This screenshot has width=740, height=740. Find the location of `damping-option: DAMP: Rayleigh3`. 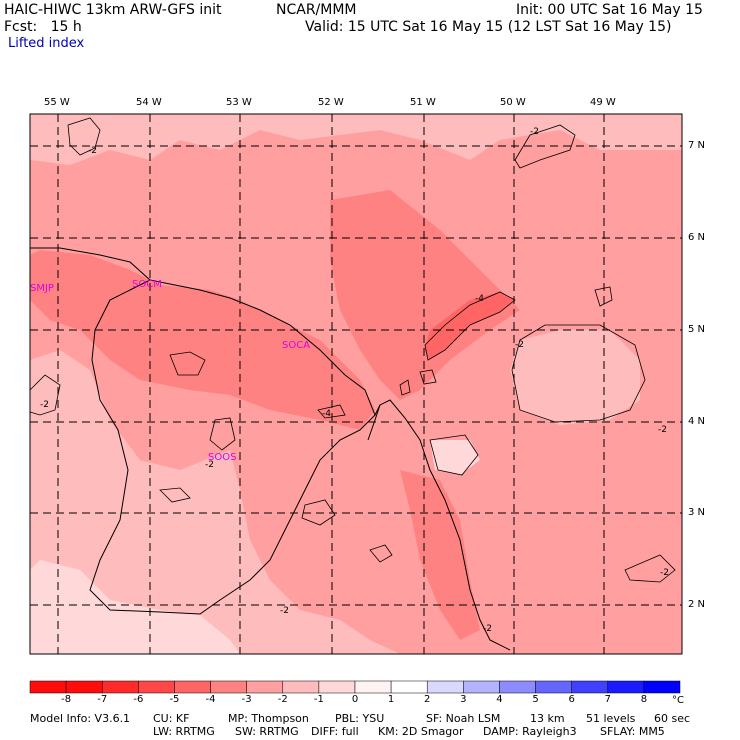

damping-option: DAMP: Rayleigh3 is located at coordinates (530, 731).